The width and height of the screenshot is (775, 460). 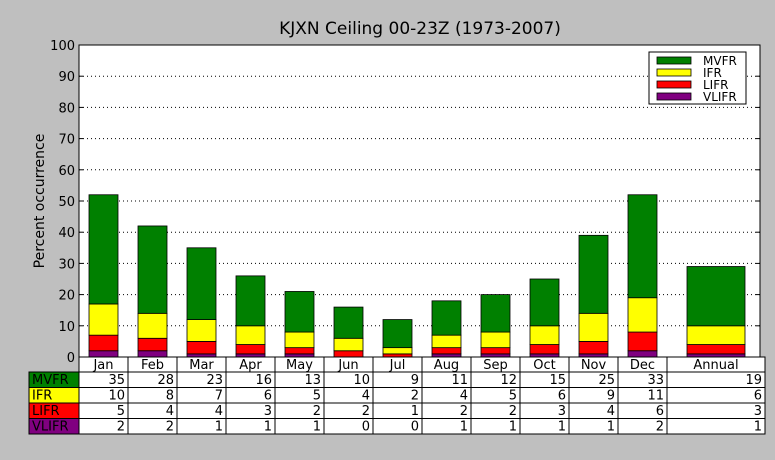 I want to click on table-value-ifr-jun: 4, so click(x=366, y=396).